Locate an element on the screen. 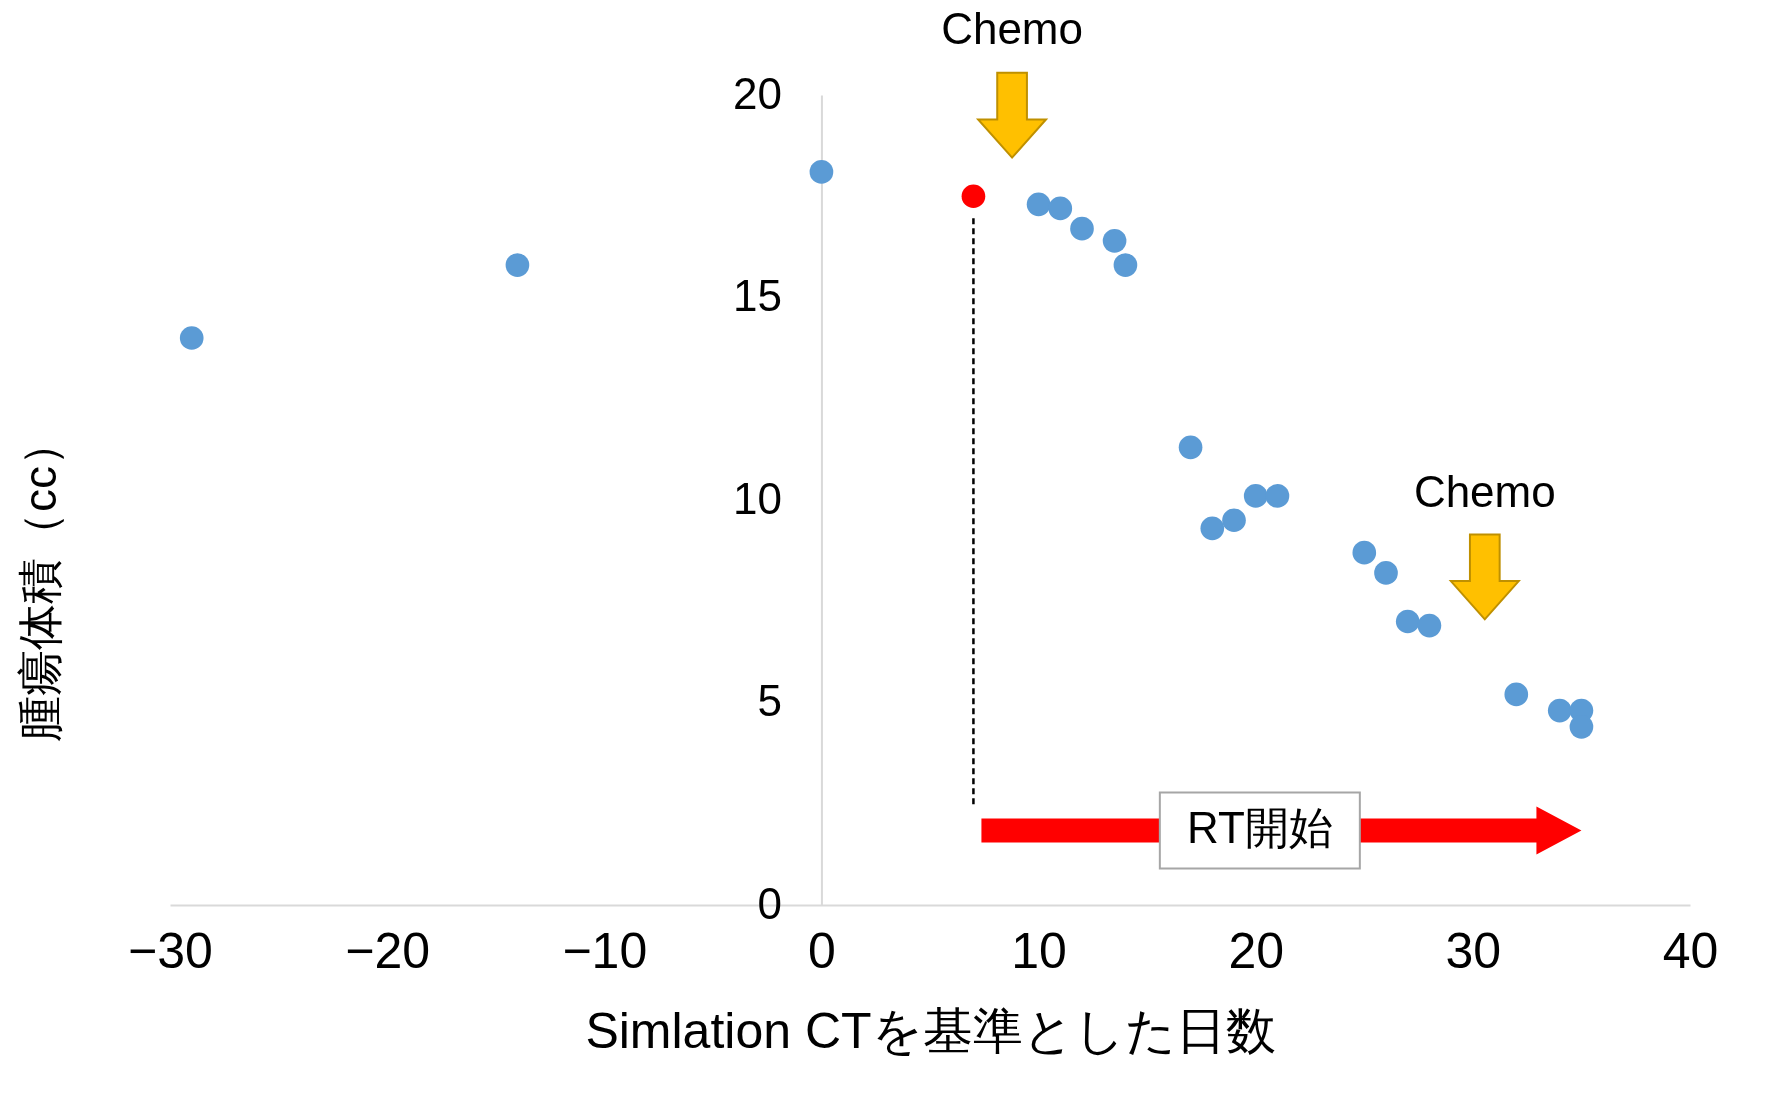 Image resolution: width=1780 pixels, height=1112 pixels. annotation: Chemo is located at coordinates (1484, 491).